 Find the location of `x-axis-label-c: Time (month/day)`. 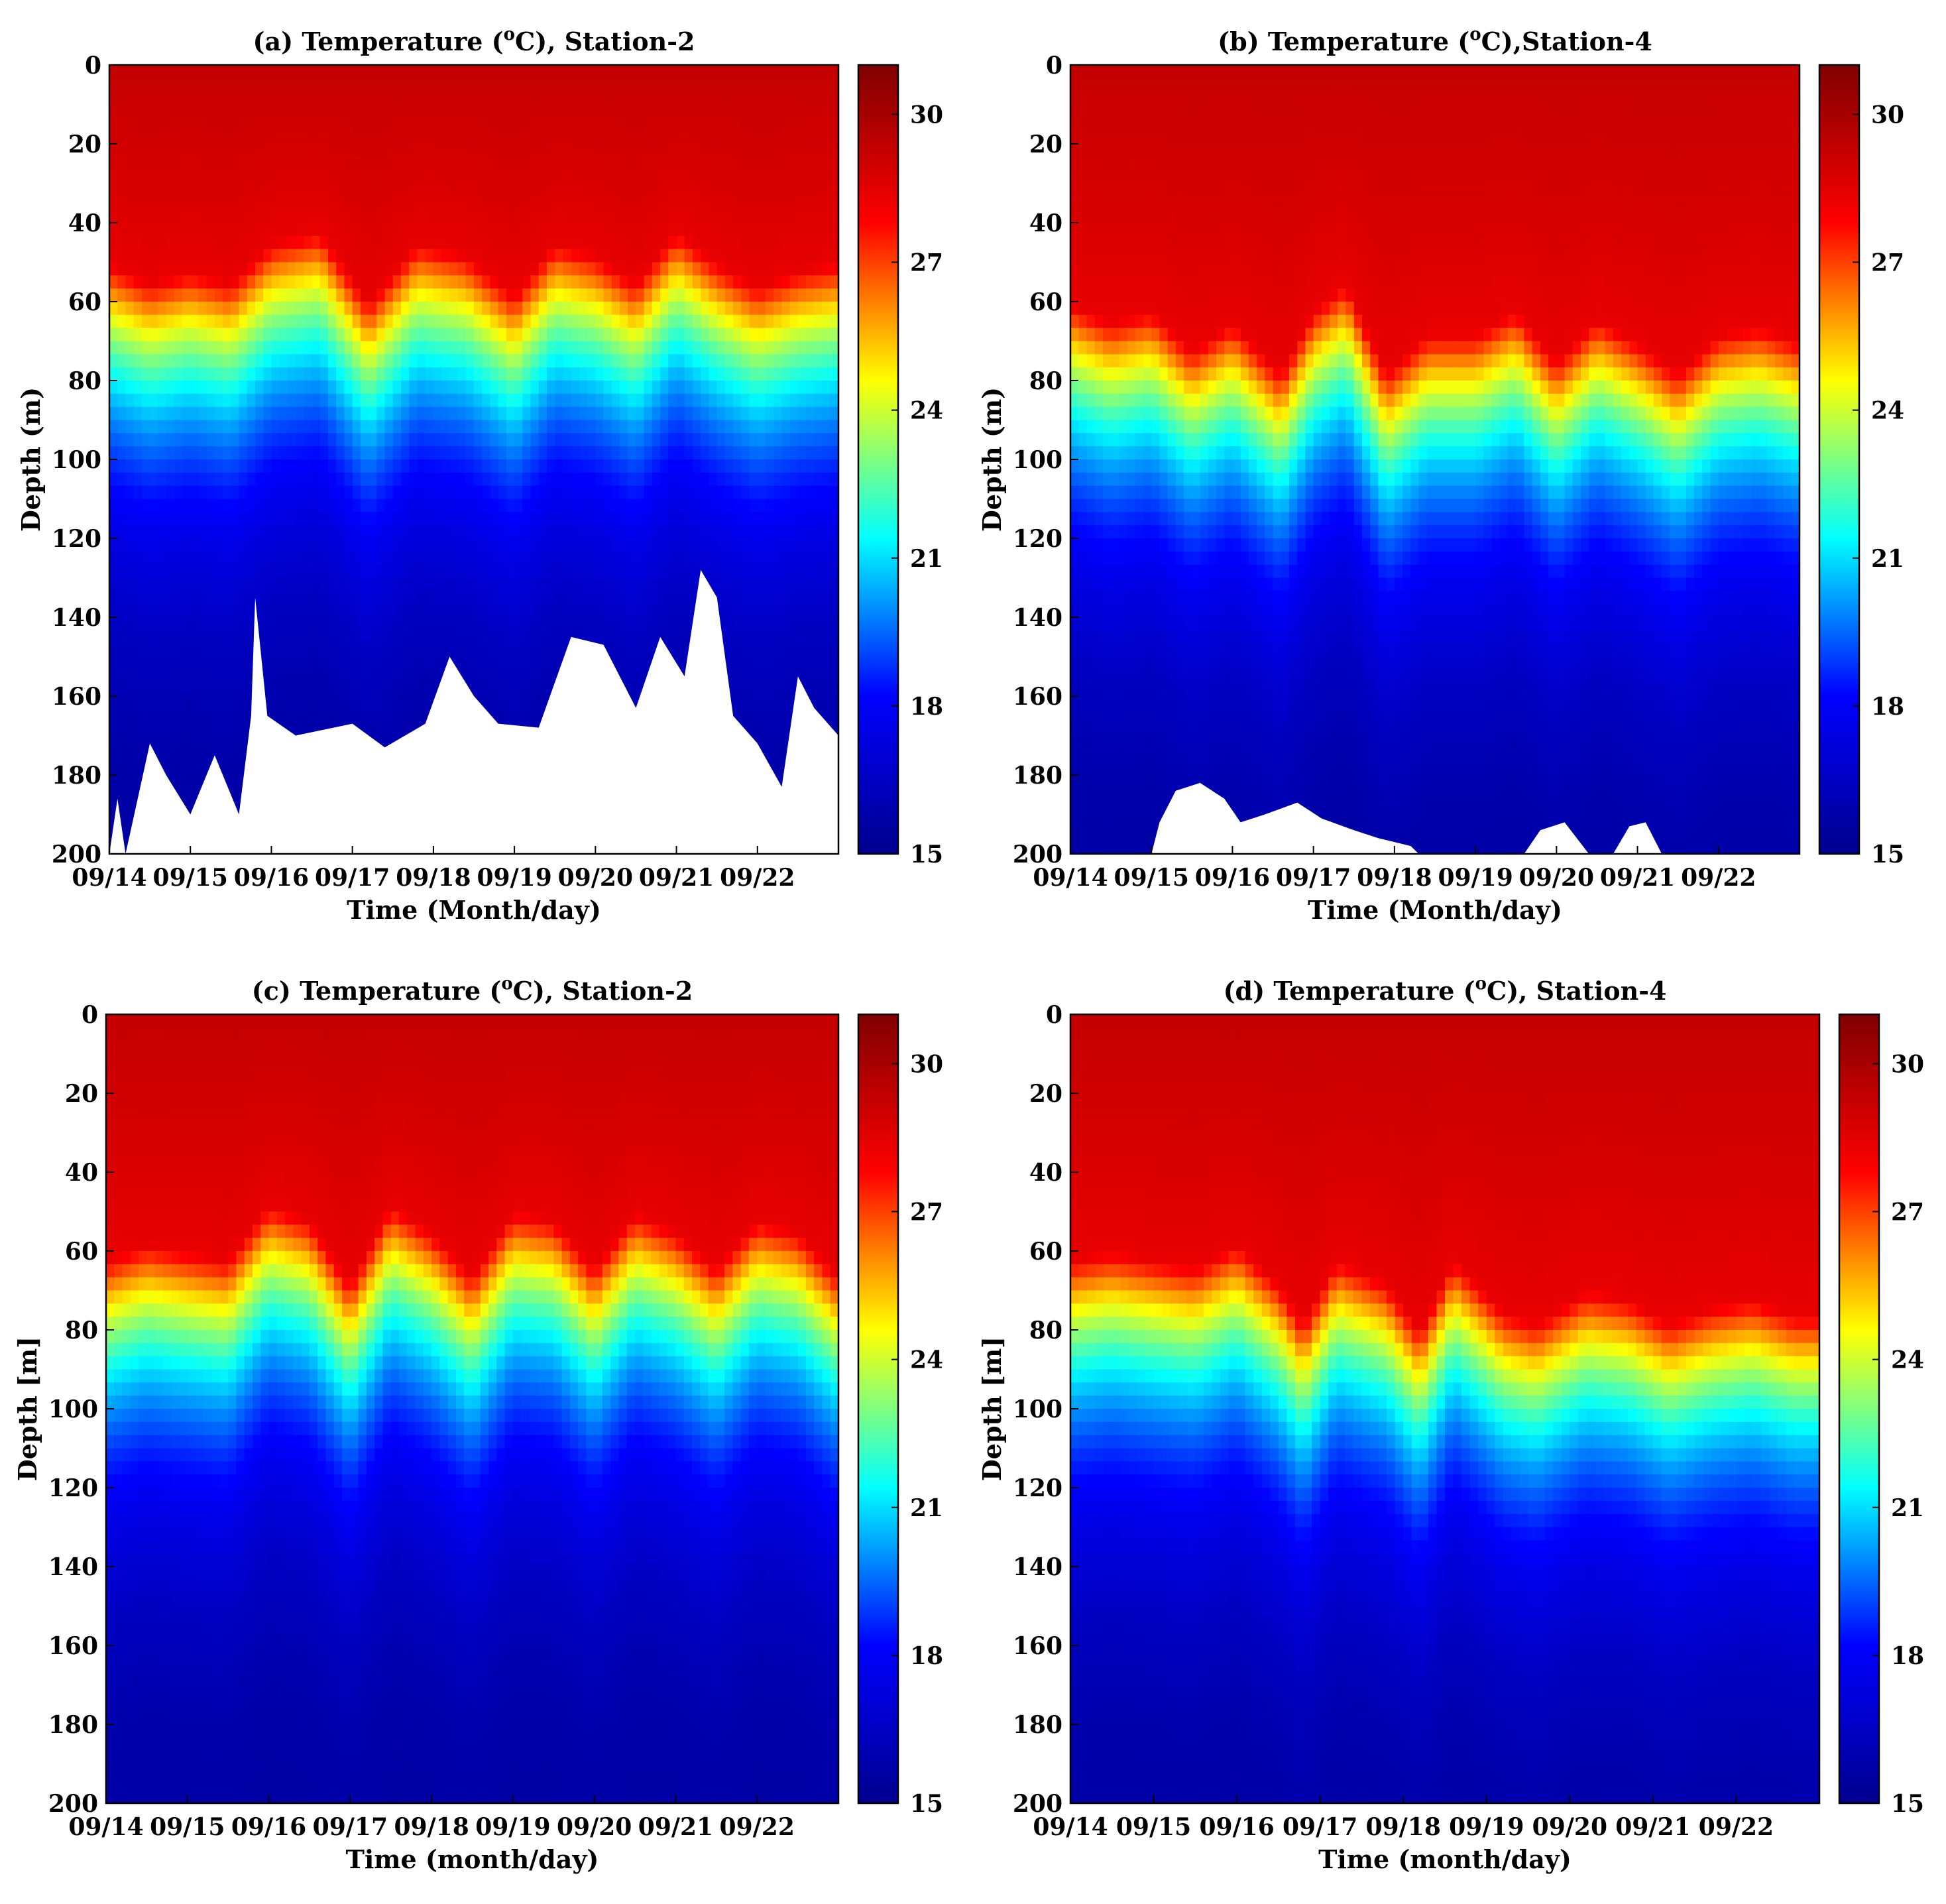

x-axis-label-c: Time (month/day) is located at coordinates (473, 1859).